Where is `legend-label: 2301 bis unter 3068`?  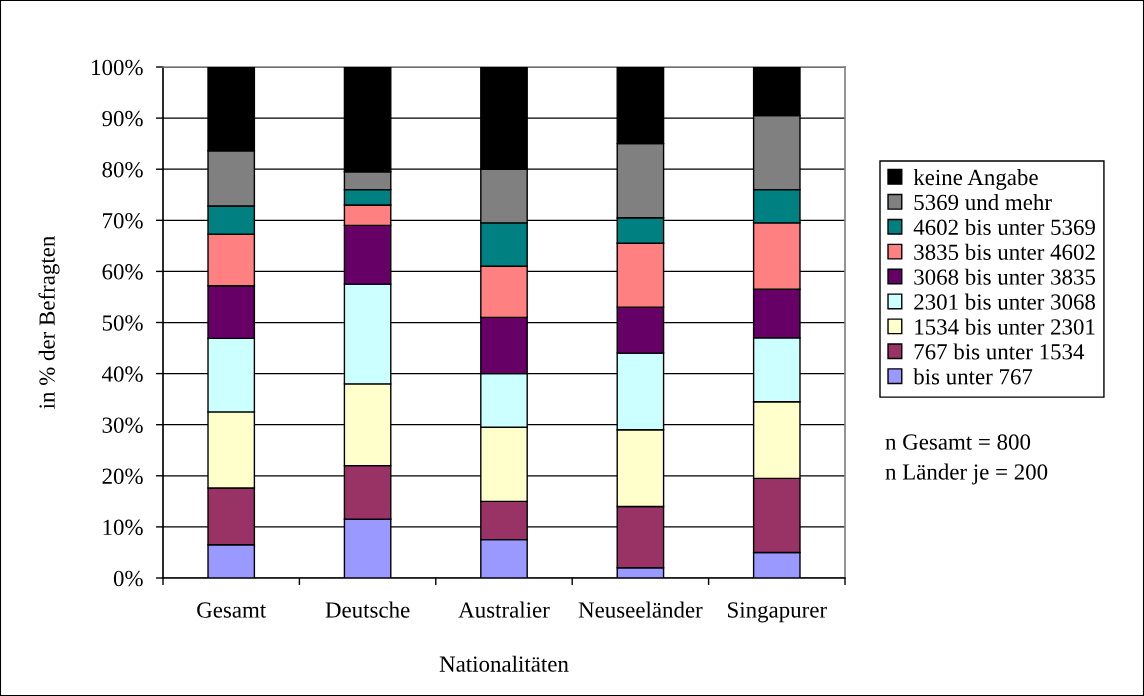
legend-label: 2301 bis unter 3068 is located at coordinates (1005, 301).